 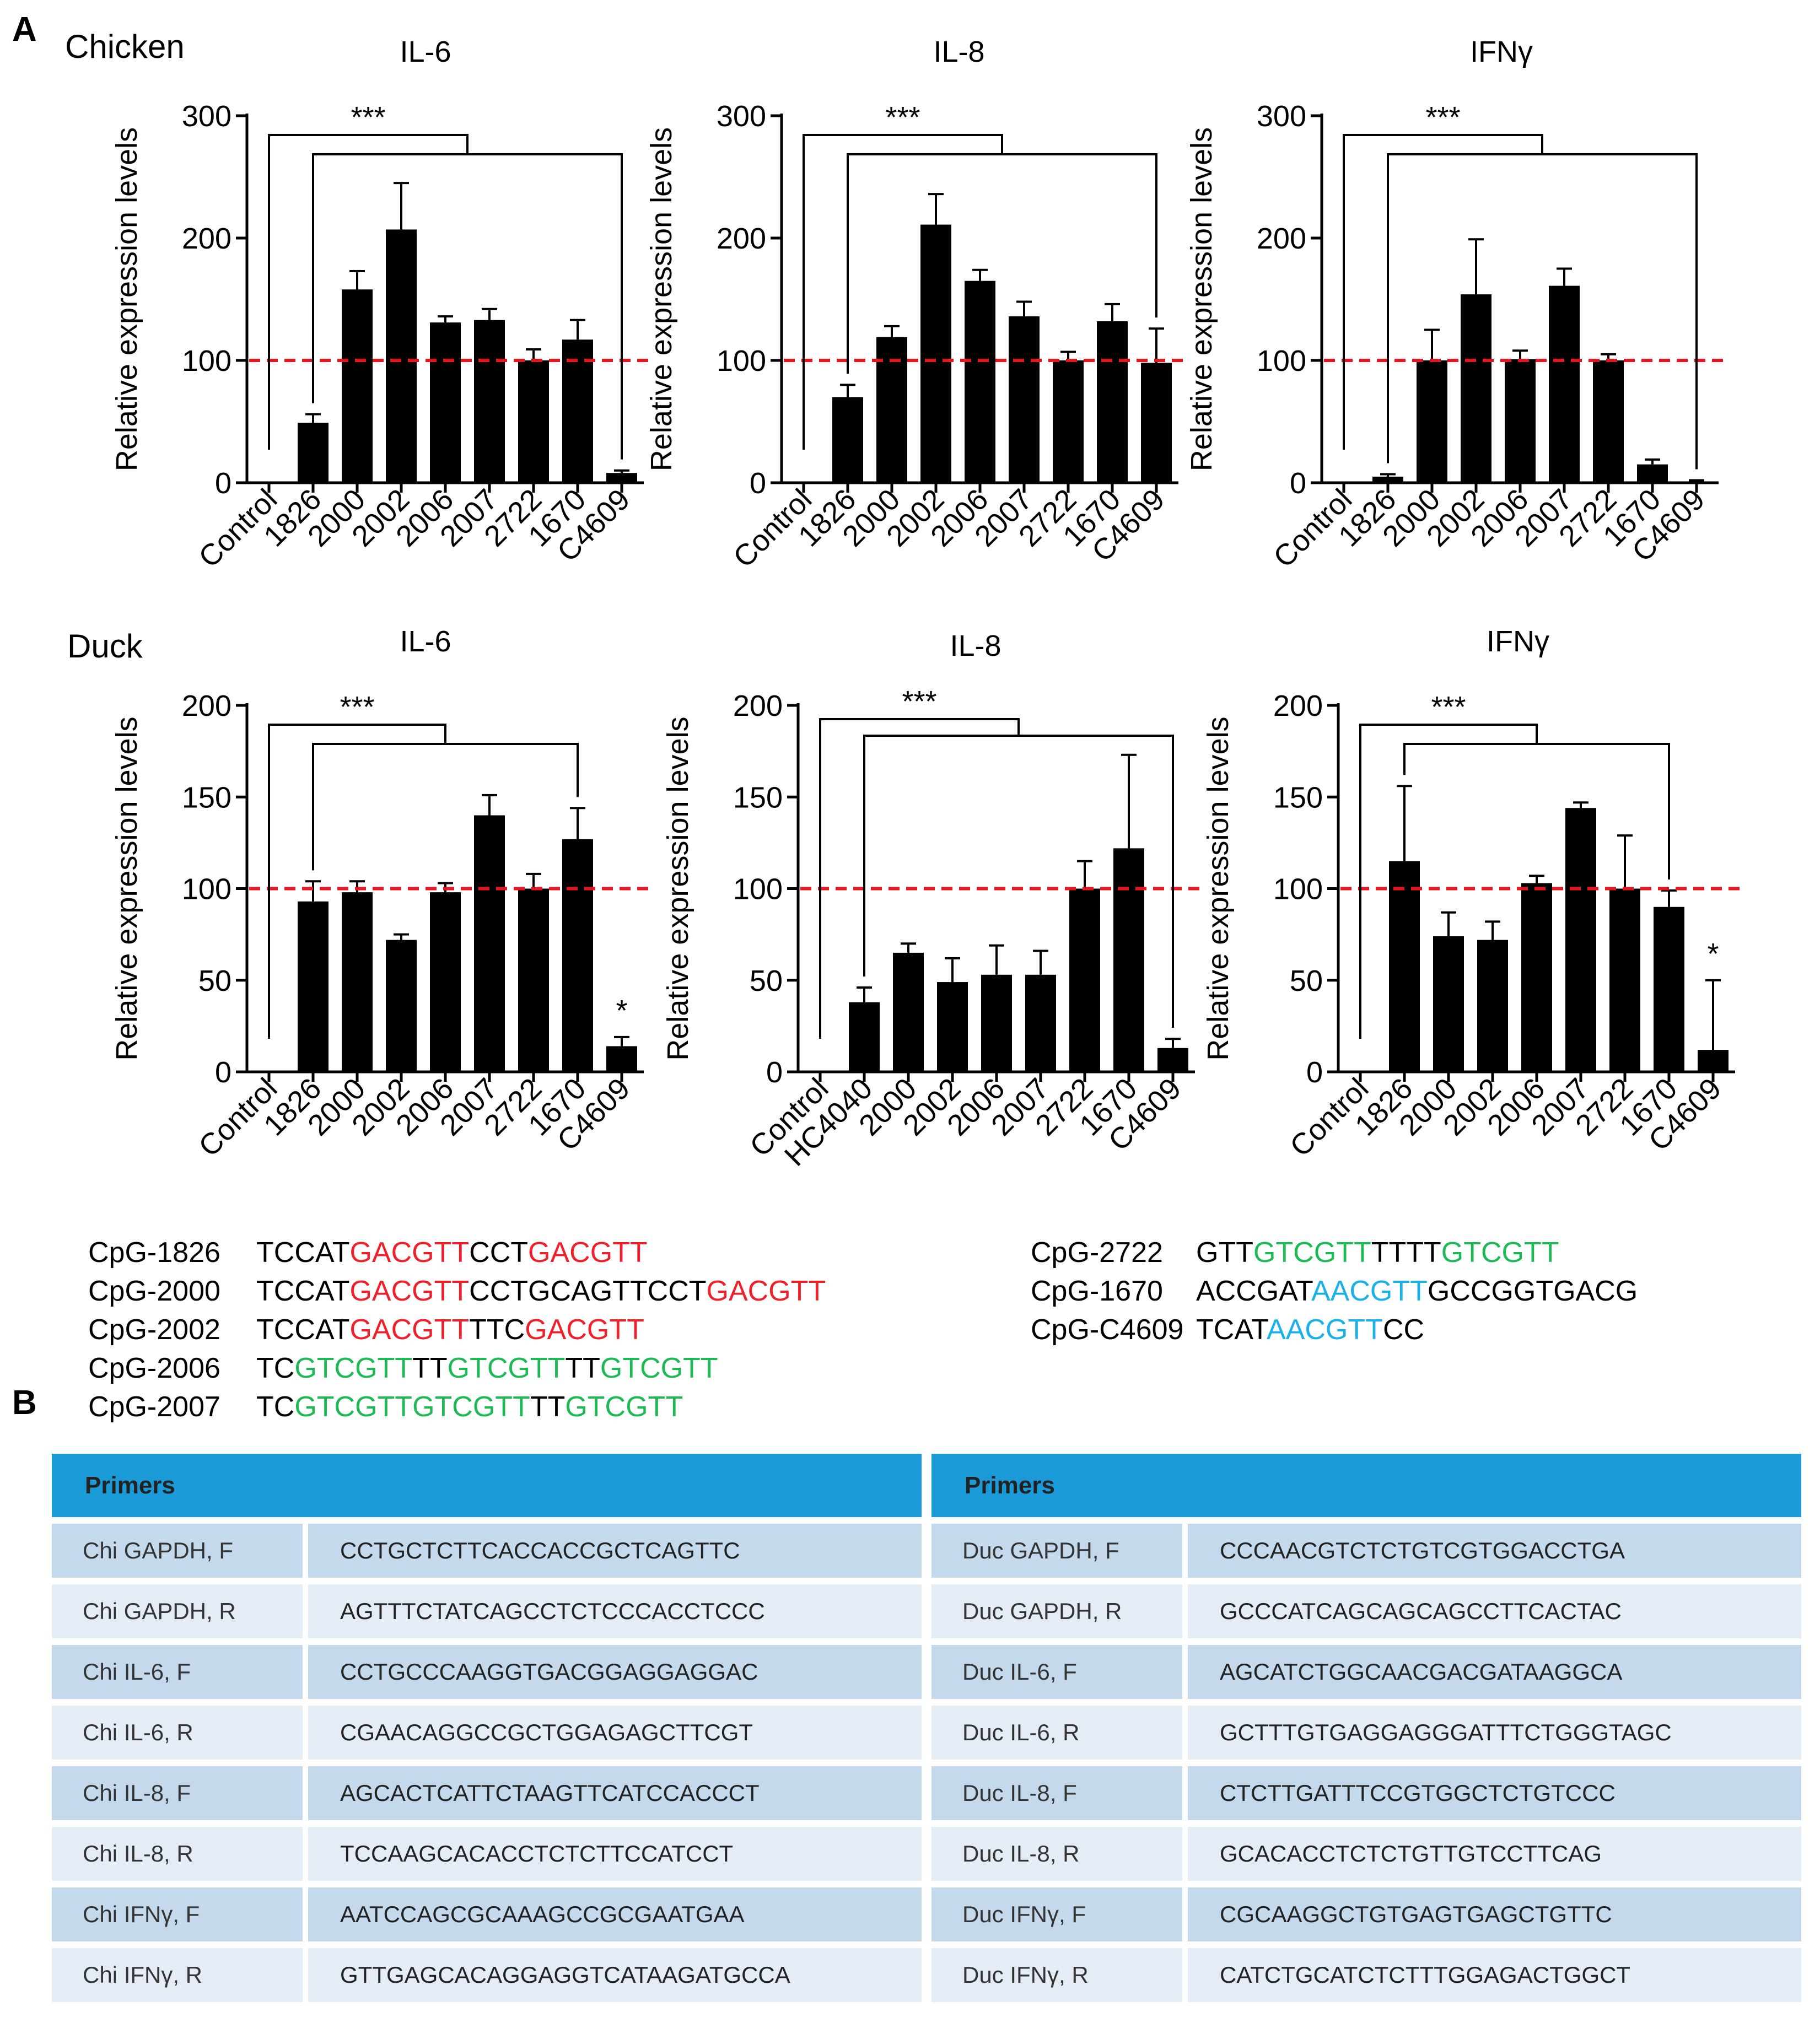 I want to click on primer-name: Duc IL-8, F, so click(x=1056, y=1793).